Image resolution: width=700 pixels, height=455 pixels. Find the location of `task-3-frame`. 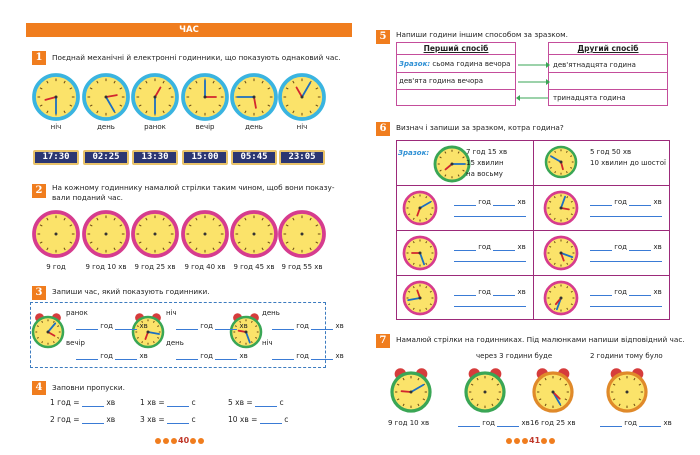

task-3-frame is located at coordinates (178, 335).